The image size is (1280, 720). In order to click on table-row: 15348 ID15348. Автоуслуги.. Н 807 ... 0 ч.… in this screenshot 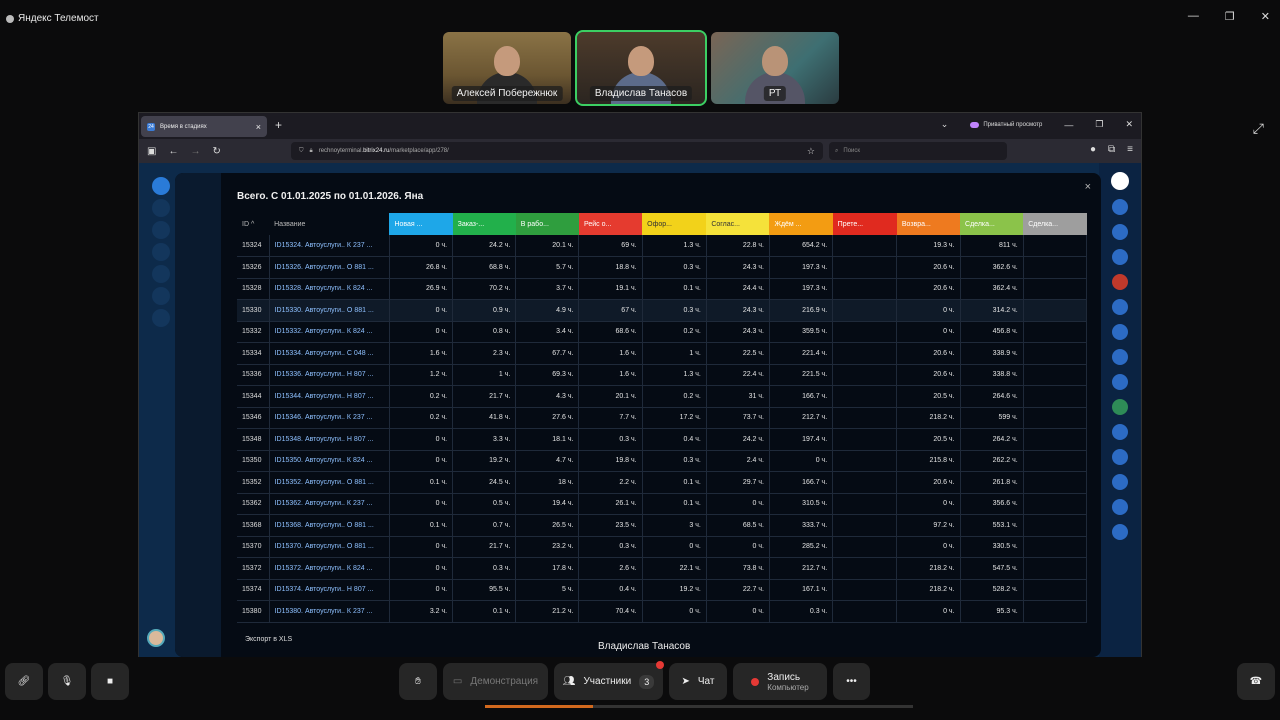, I will do `click(662, 439)`.